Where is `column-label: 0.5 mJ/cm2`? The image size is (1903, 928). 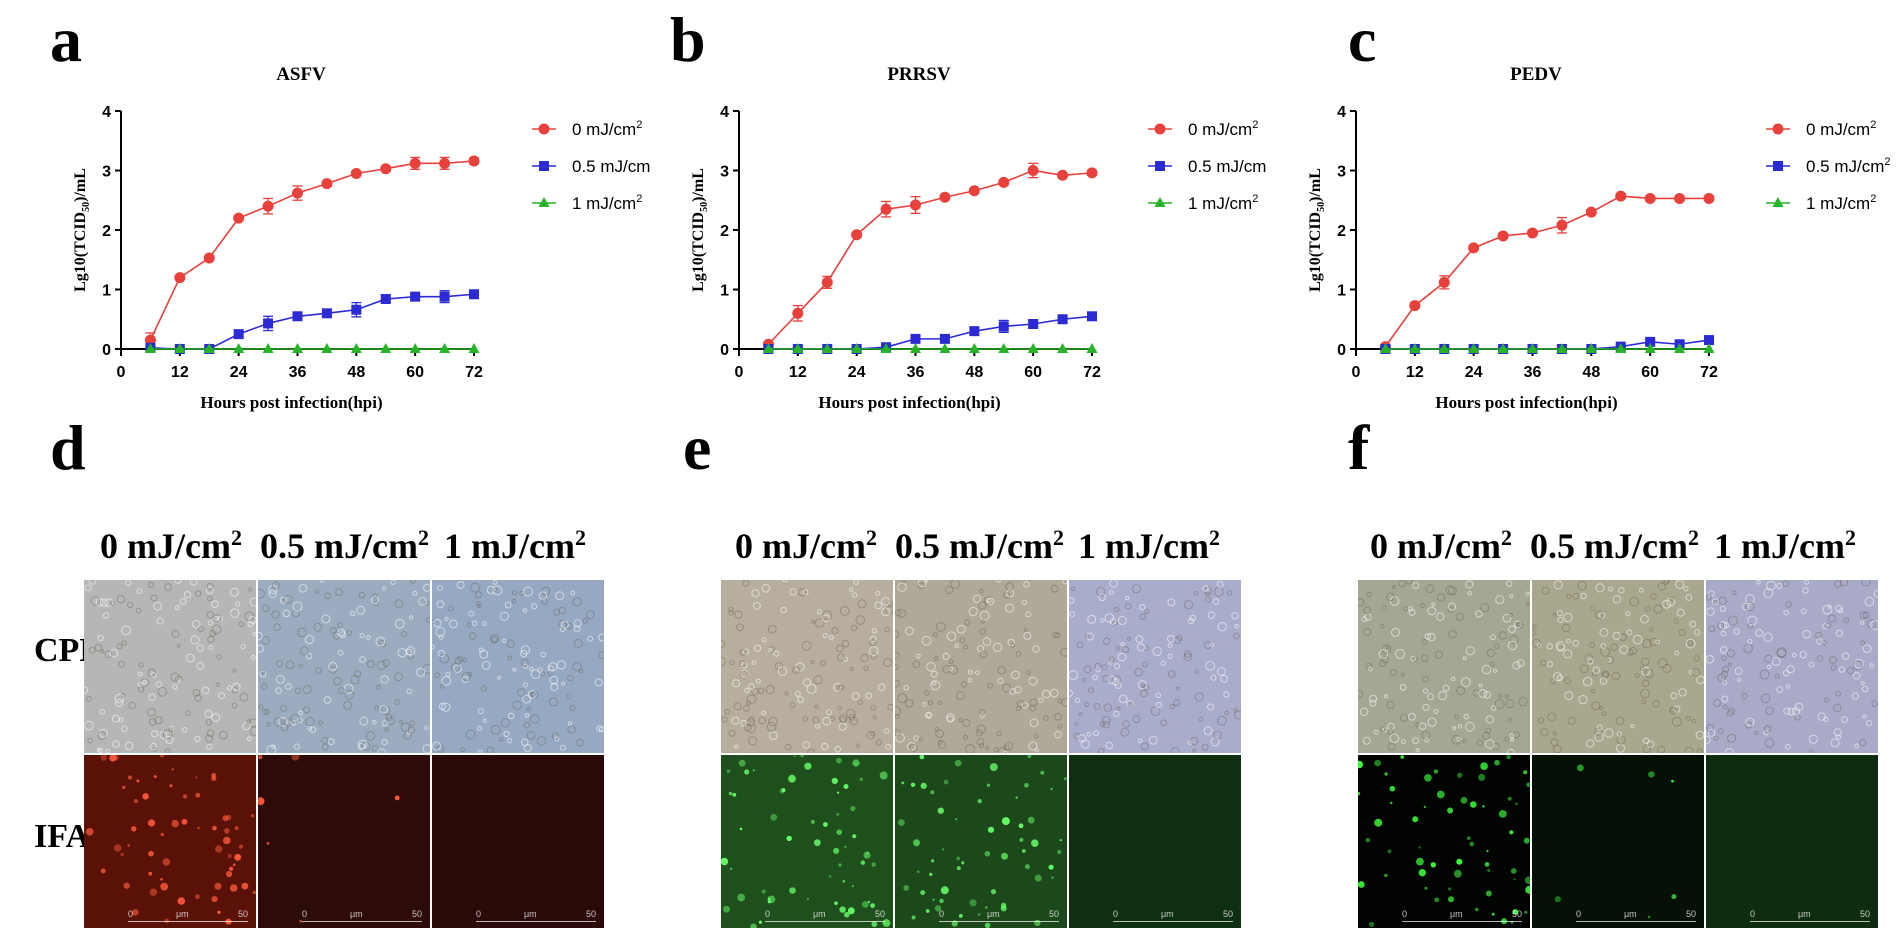
column-label: 0.5 mJ/cm2 is located at coordinates (1614, 545).